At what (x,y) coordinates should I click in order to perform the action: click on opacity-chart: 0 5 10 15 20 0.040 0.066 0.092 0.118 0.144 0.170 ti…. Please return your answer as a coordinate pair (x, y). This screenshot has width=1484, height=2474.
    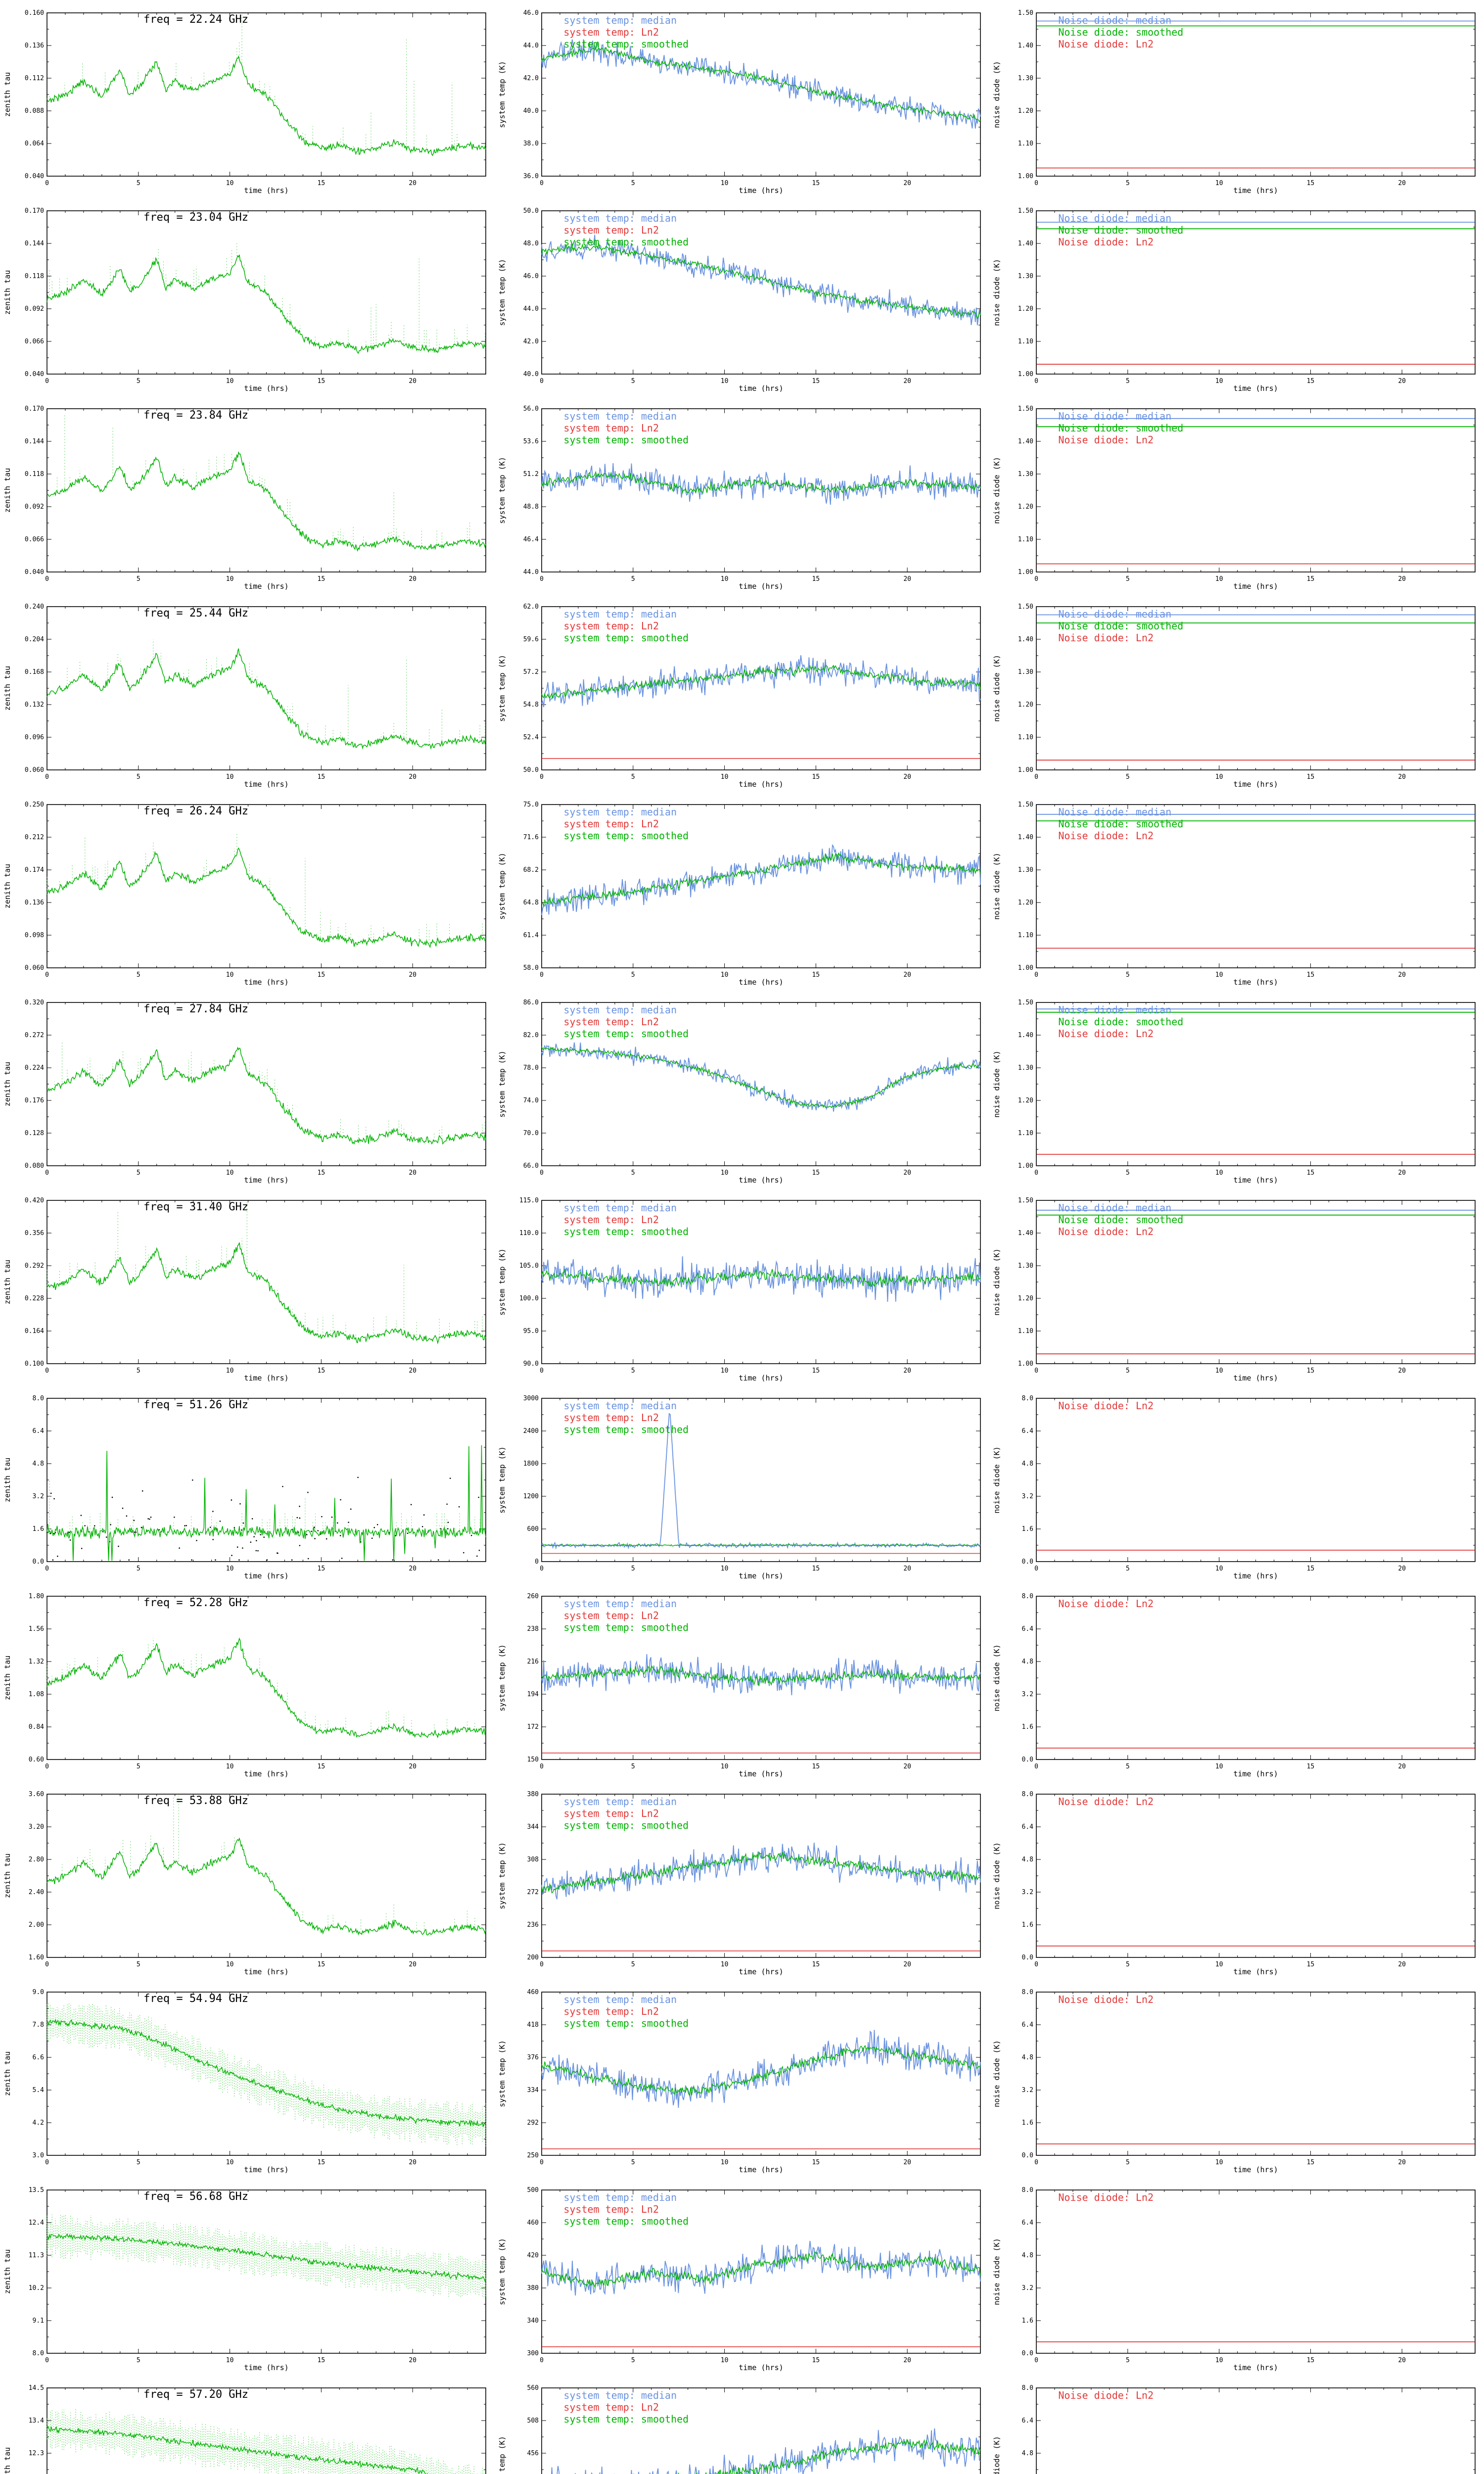
    Looking at the image, I should click on (247, 495).